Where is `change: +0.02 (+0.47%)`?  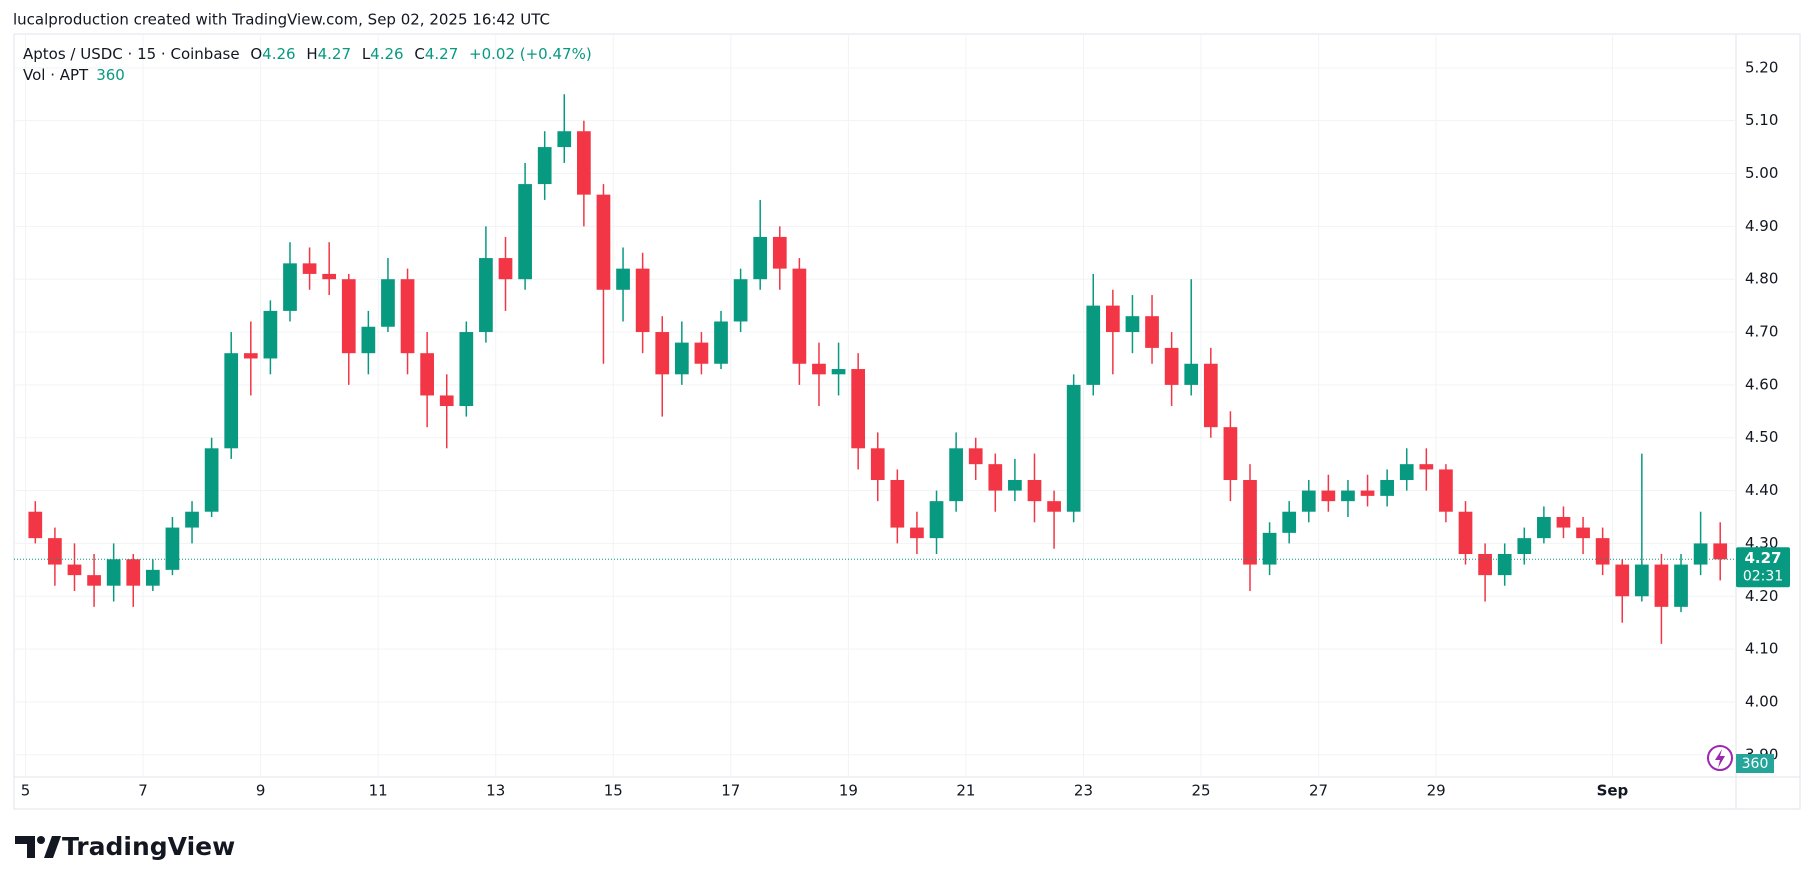
change: +0.02 (+0.47%) is located at coordinates (530, 54).